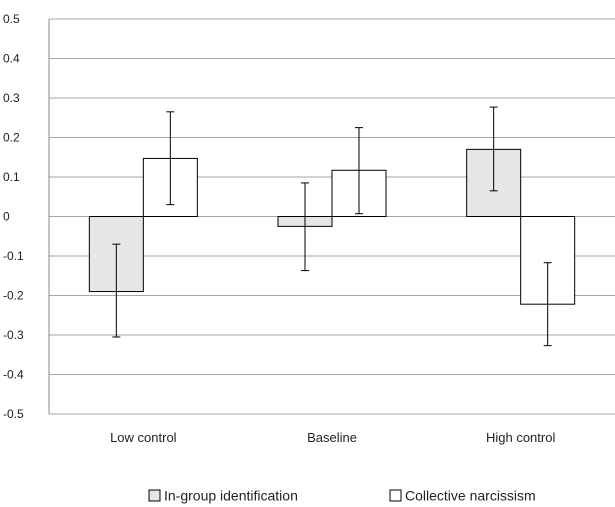  Describe the element at coordinates (520, 437) in the screenshot. I see `x-category-label: High control` at that location.